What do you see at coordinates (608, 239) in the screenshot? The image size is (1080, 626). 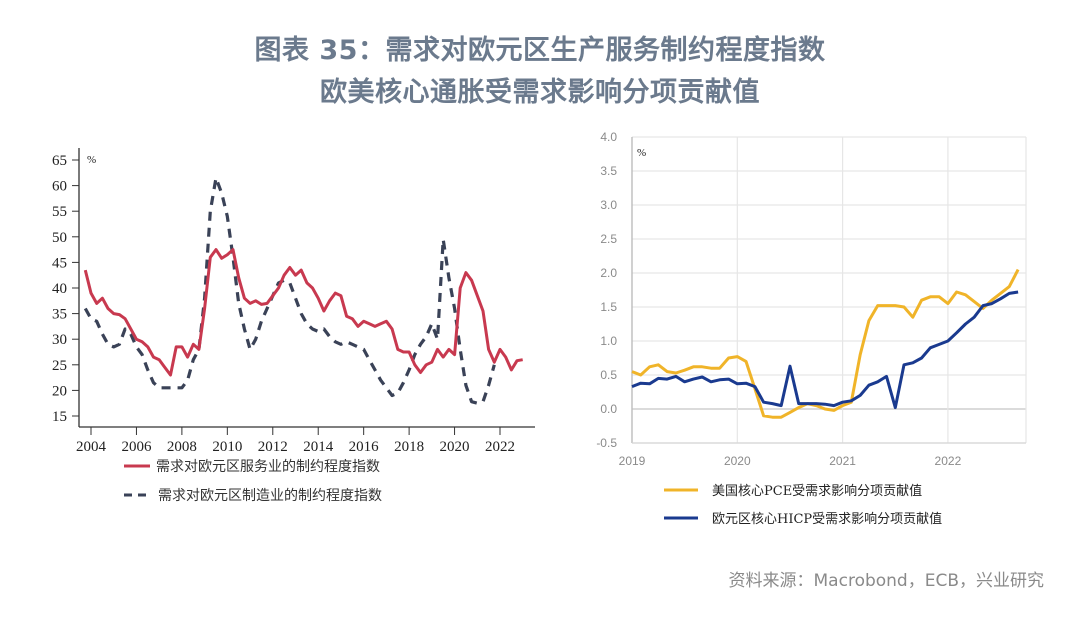 I see `right-y-tick-label: 2.5` at bounding box center [608, 239].